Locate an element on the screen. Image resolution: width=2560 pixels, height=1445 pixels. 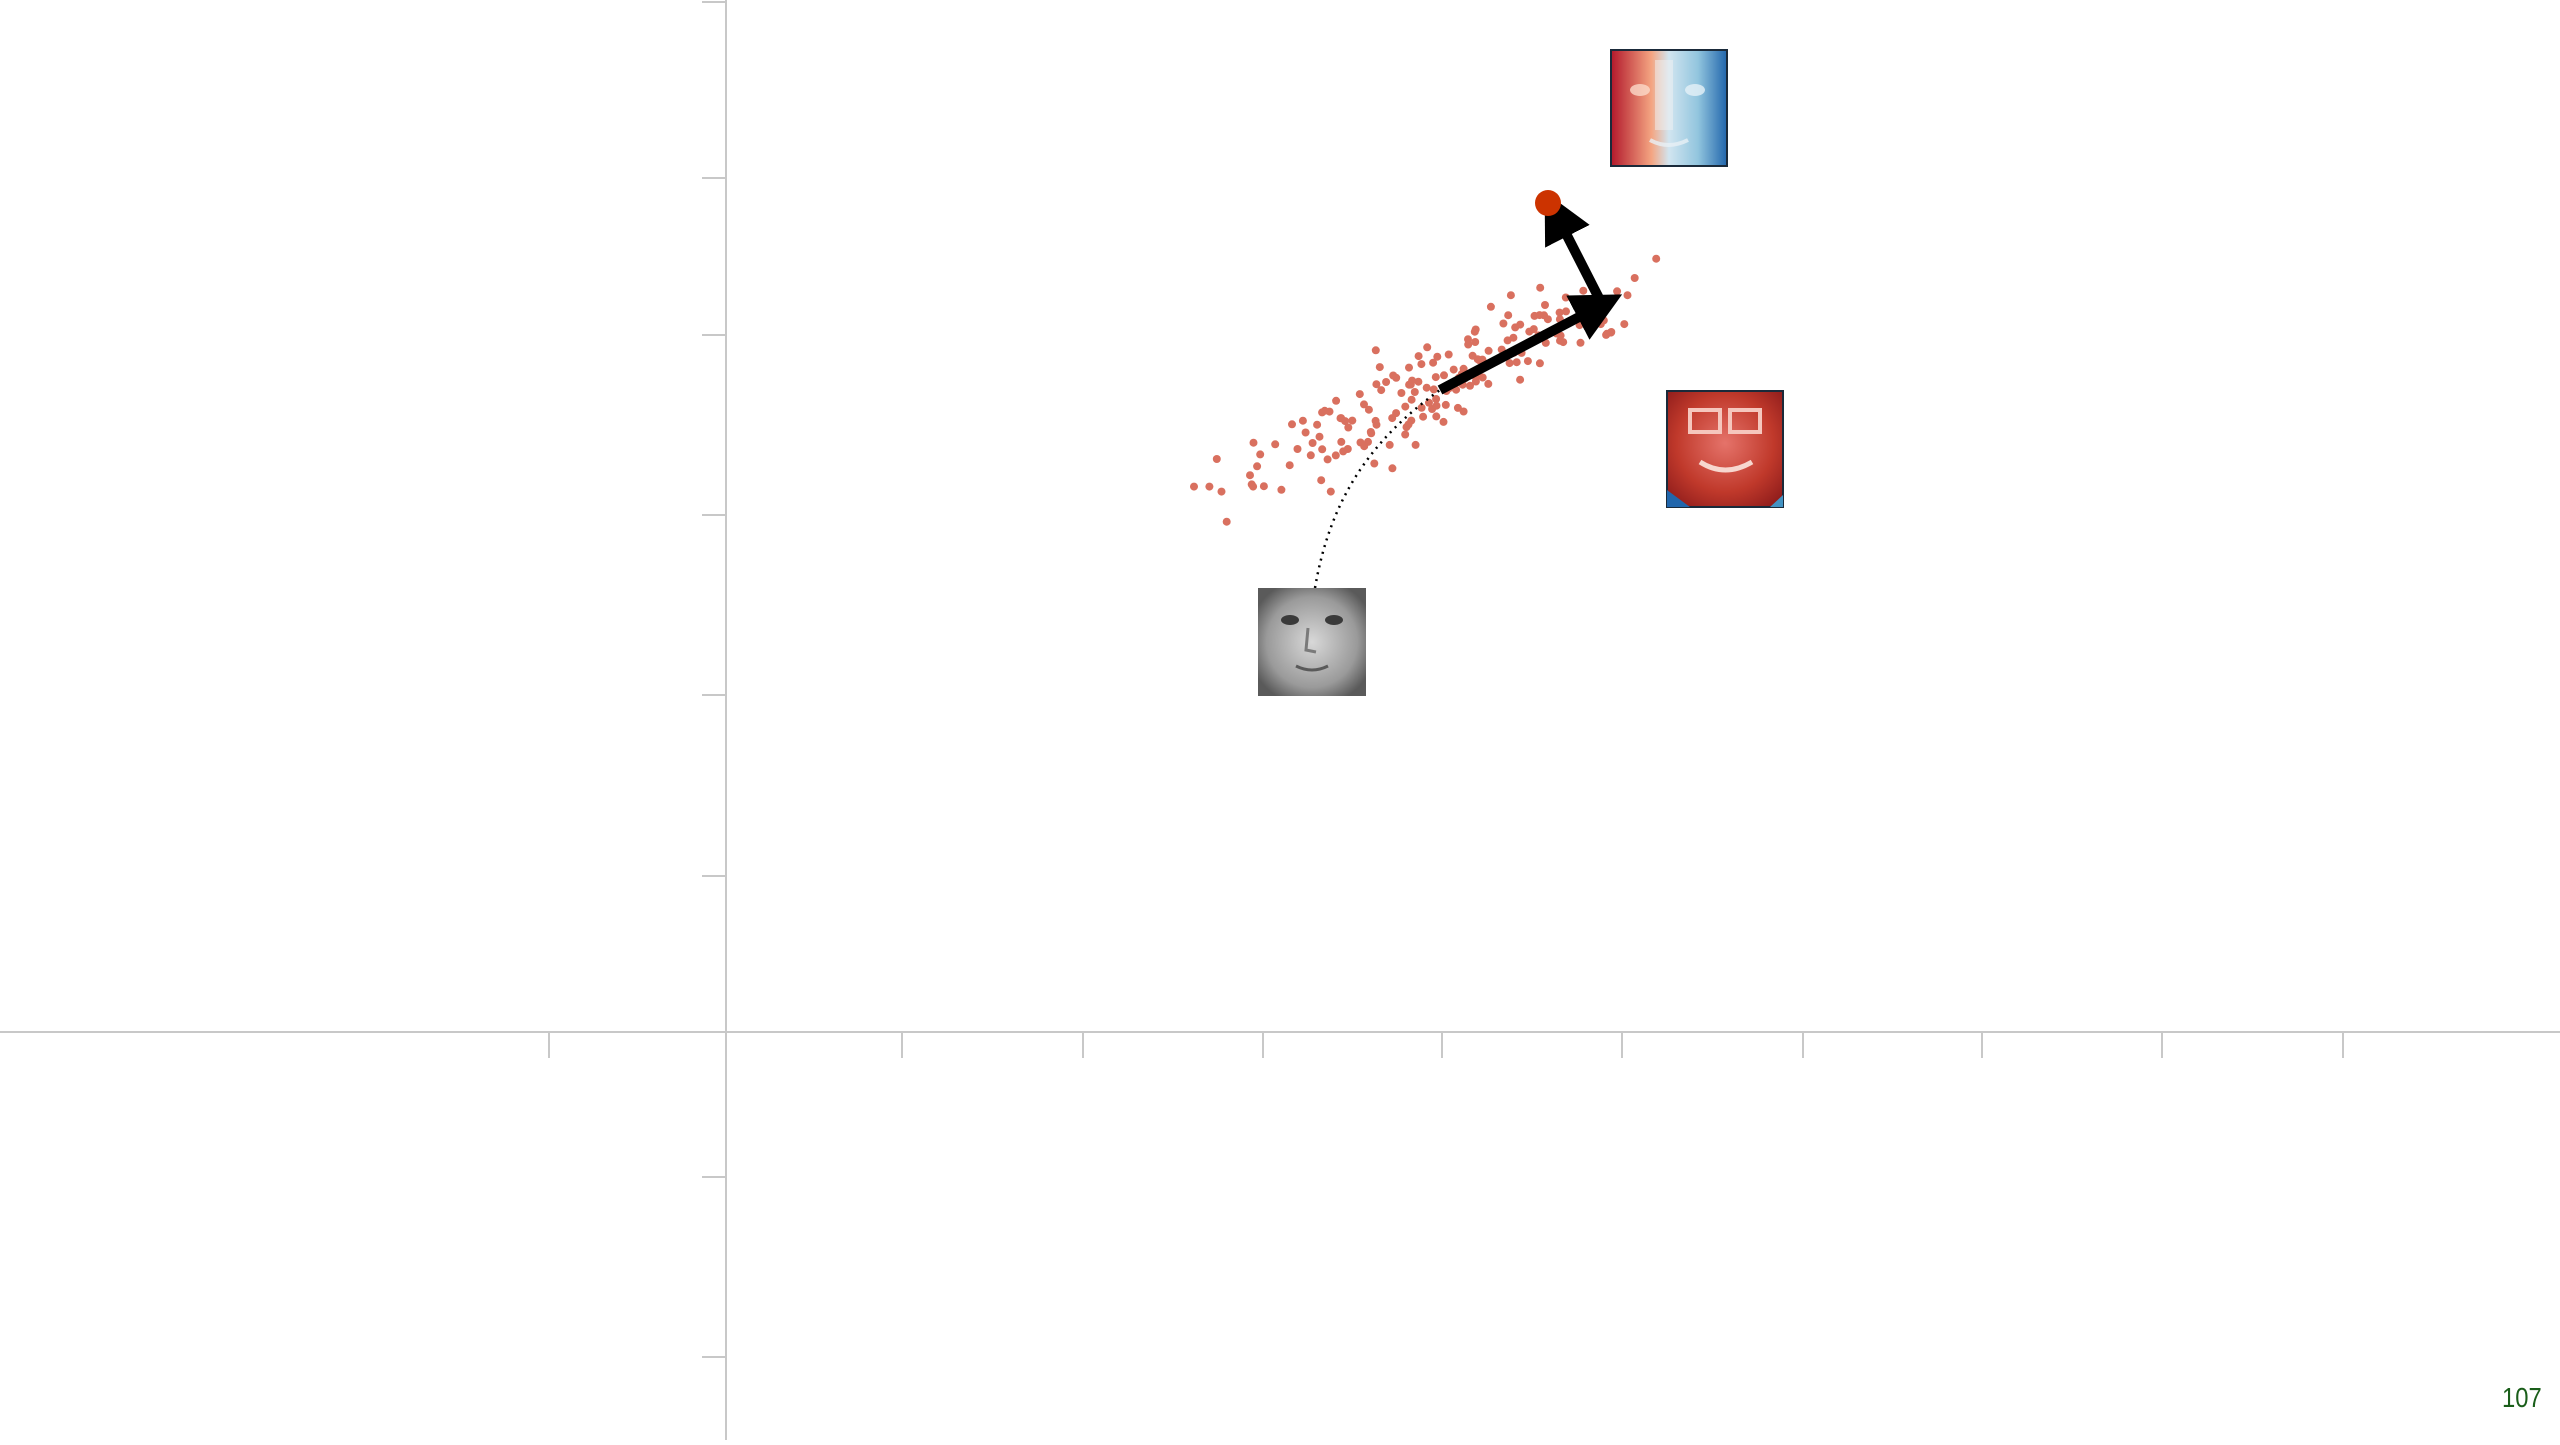
y-axis-ticks is located at coordinates (714, 679).